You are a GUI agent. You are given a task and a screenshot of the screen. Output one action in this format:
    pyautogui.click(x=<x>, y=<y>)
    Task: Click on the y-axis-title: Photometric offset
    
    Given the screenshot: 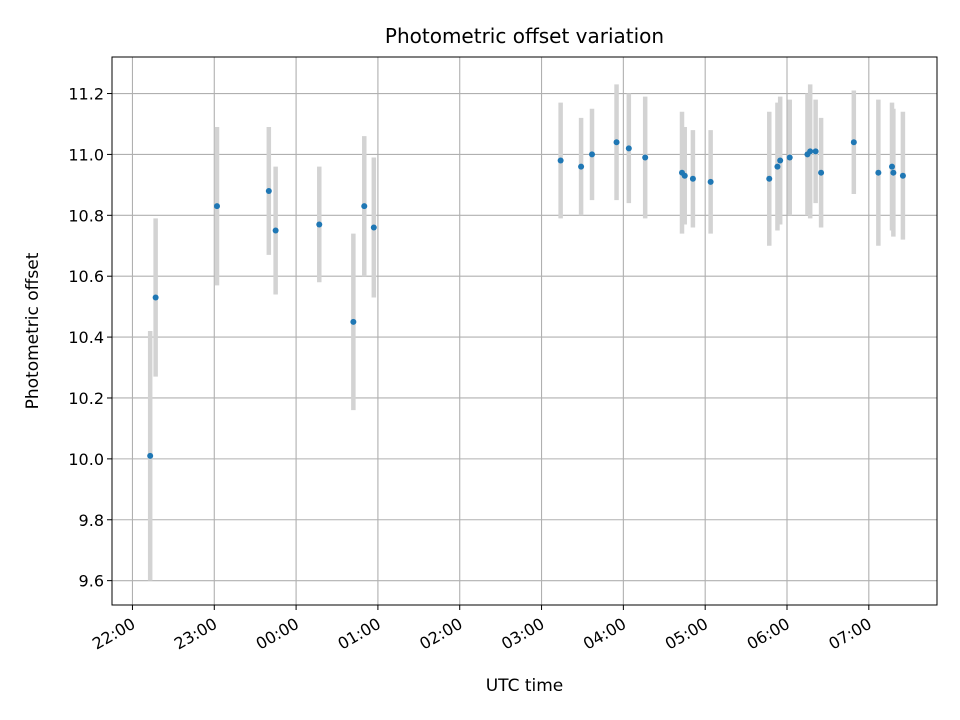 What is the action you would take?
    pyautogui.click(x=33, y=330)
    